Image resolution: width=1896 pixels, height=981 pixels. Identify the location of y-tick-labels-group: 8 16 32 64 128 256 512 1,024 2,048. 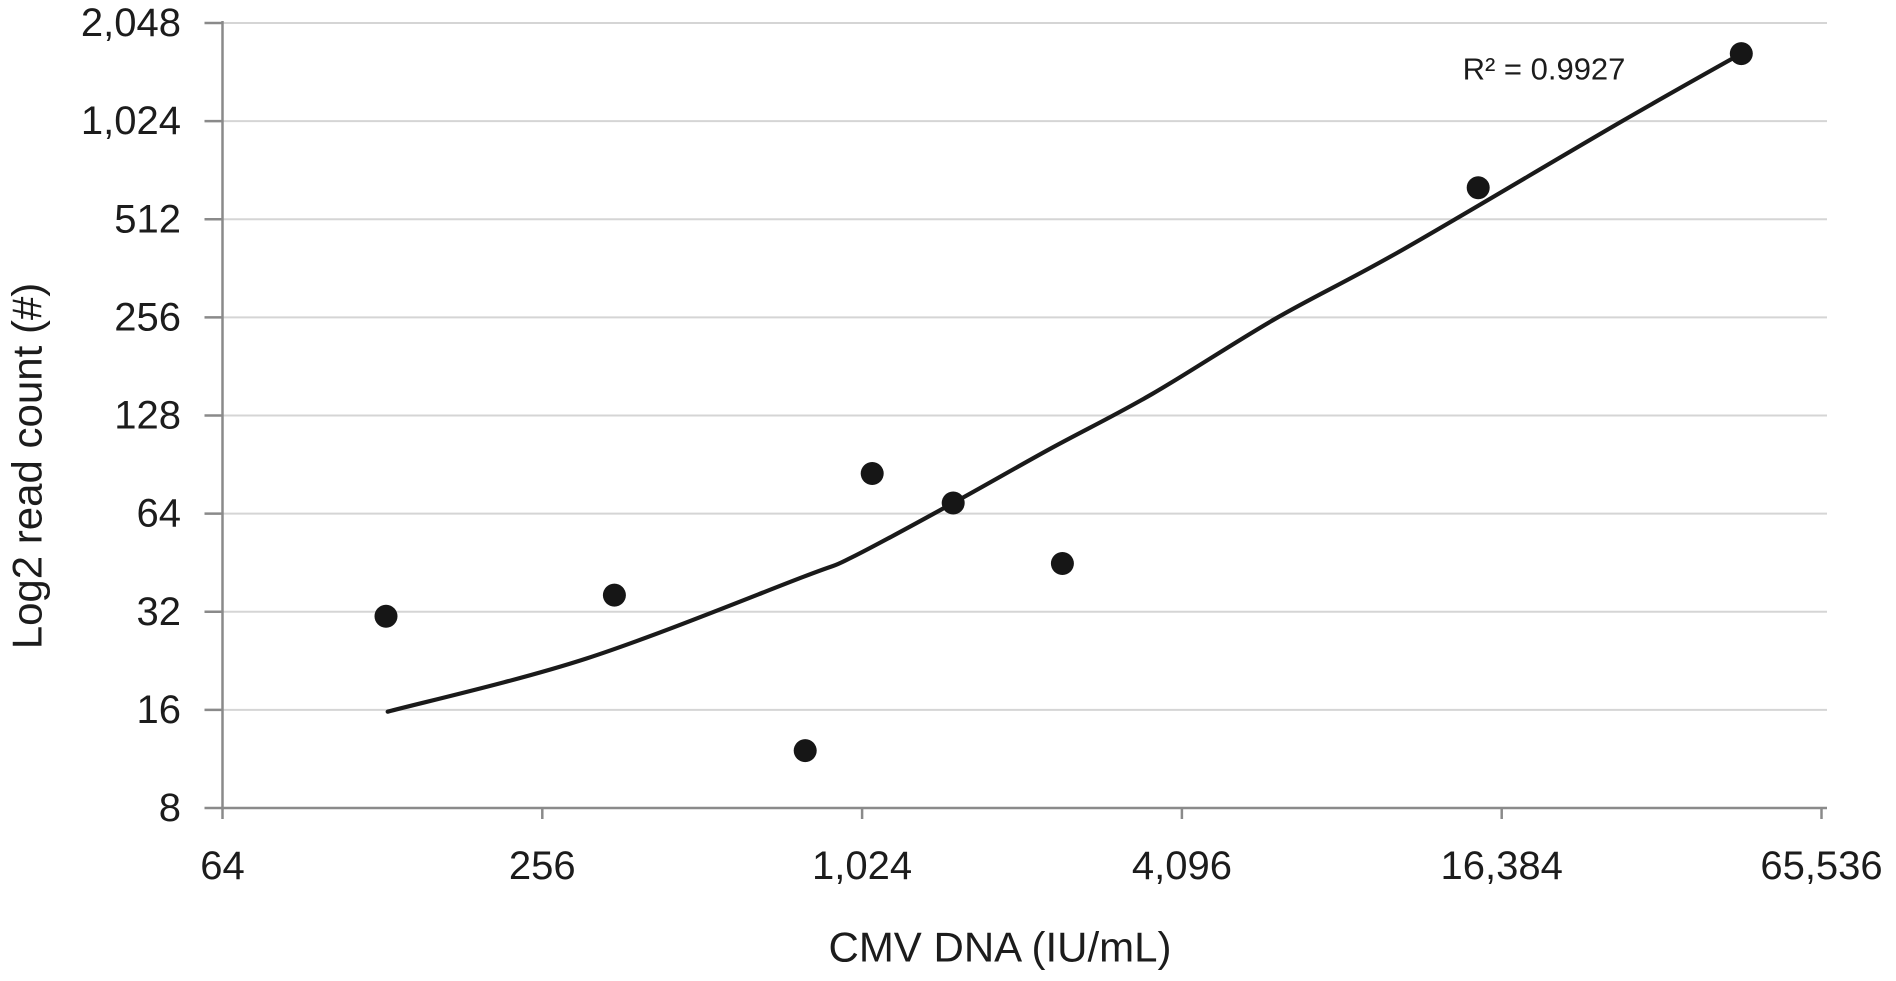
(131, 415).